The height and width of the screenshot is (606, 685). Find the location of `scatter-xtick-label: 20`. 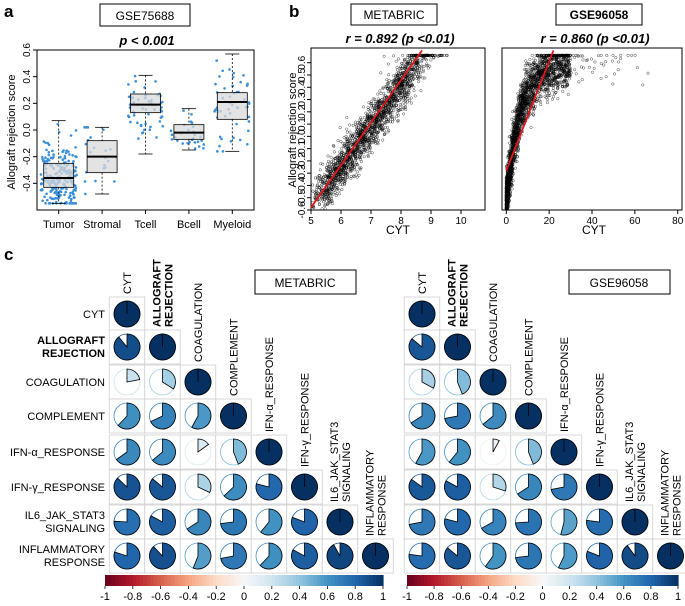

scatter-xtick-label: 20 is located at coordinates (550, 221).